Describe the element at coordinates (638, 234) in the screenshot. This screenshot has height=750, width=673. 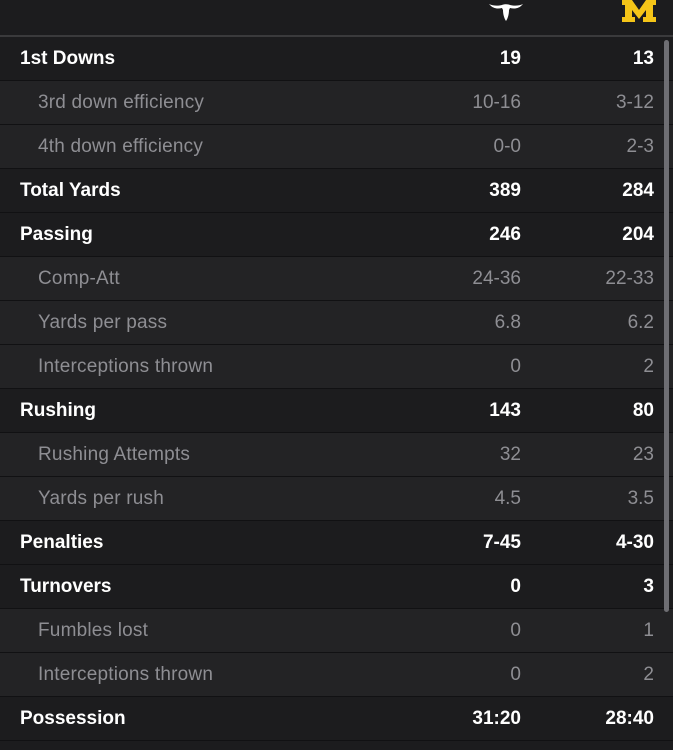
I see `michigan-stat-value: 204` at that location.